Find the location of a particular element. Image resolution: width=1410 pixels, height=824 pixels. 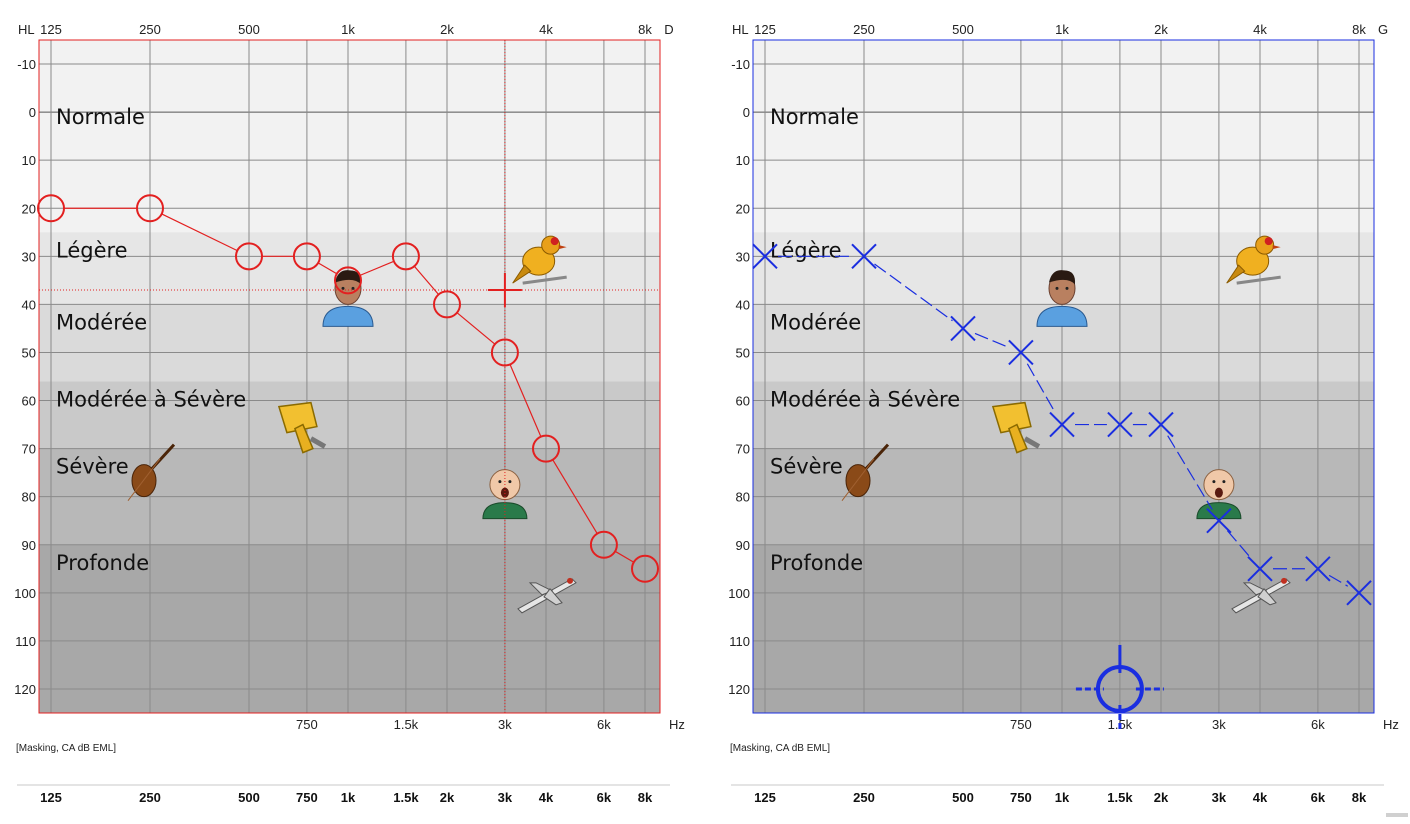

band-label: Sévère is located at coordinates (92, 467).